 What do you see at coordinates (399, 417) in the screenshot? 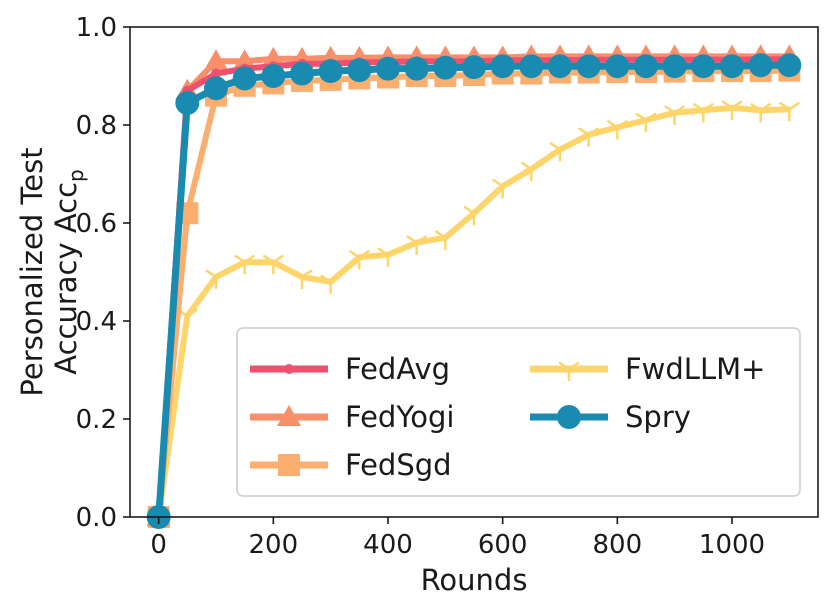
I see `legend-label-fedyogi: FedYogi` at bounding box center [399, 417].